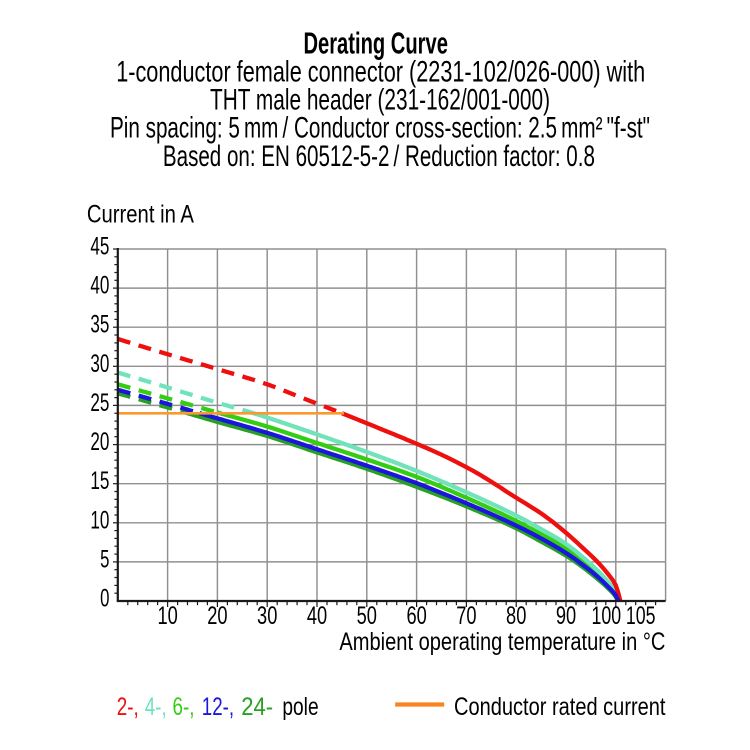 Image resolution: width=750 pixels, height=750 pixels. I want to click on svg-text: 90, so click(566, 616).